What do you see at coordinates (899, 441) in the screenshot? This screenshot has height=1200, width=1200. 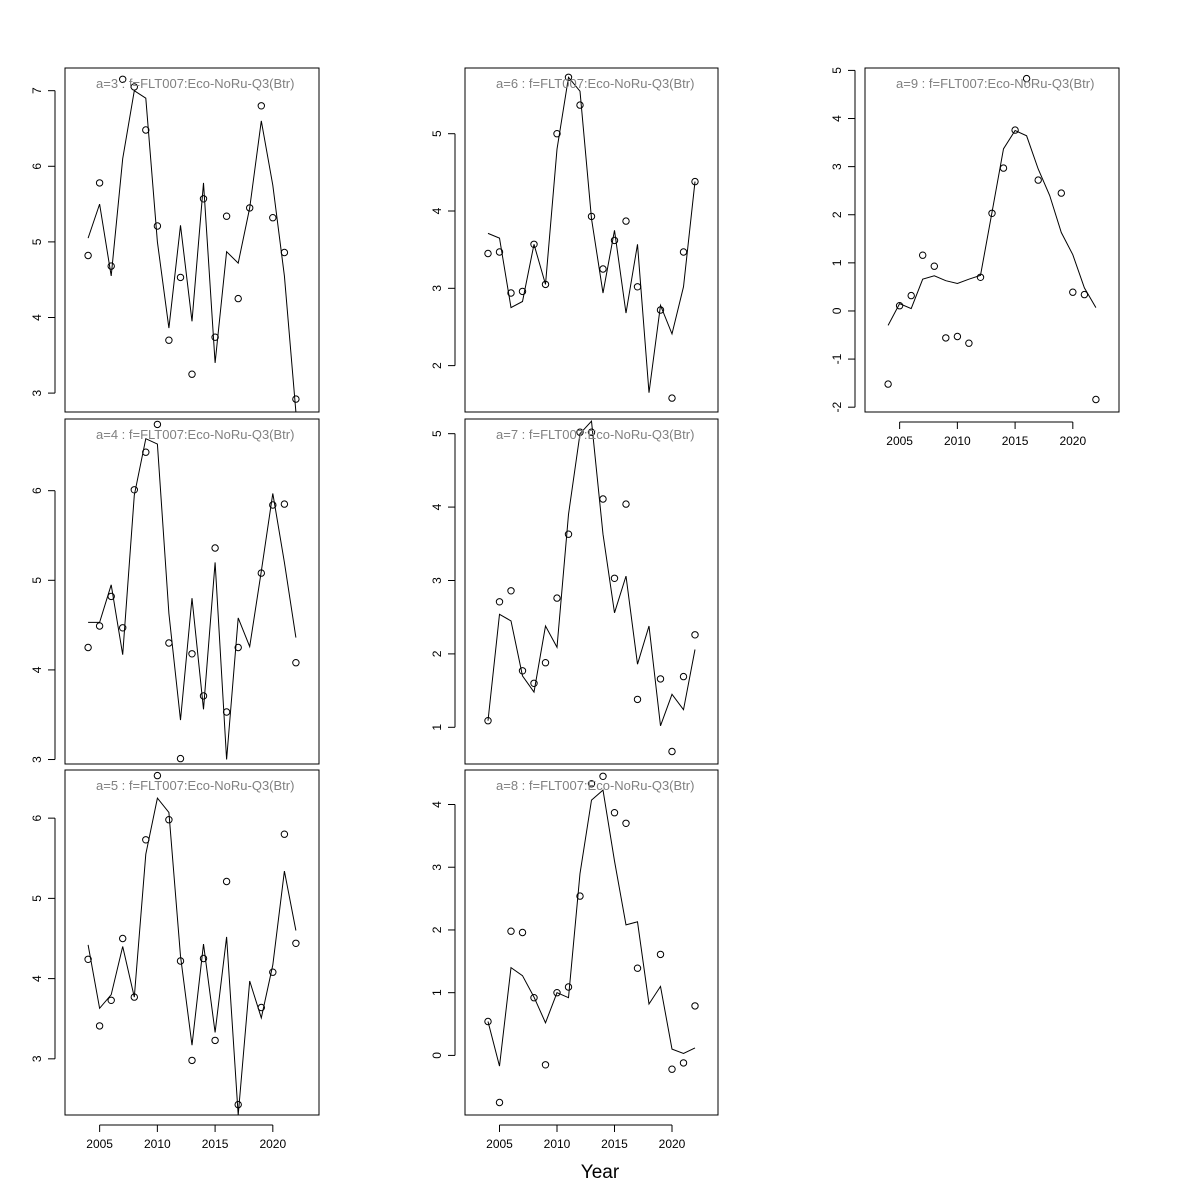 I see `x-tick-label-a9: 2005` at bounding box center [899, 441].